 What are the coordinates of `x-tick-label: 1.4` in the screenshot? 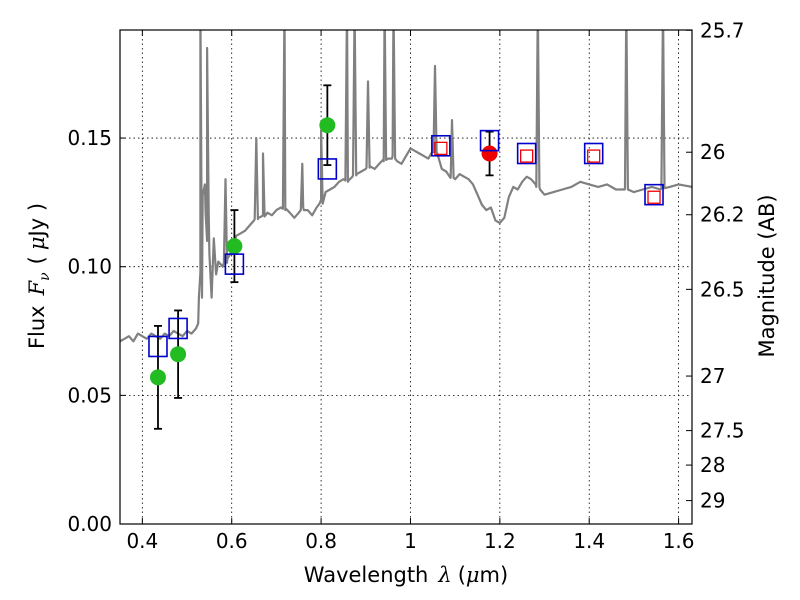 It's located at (589, 541).